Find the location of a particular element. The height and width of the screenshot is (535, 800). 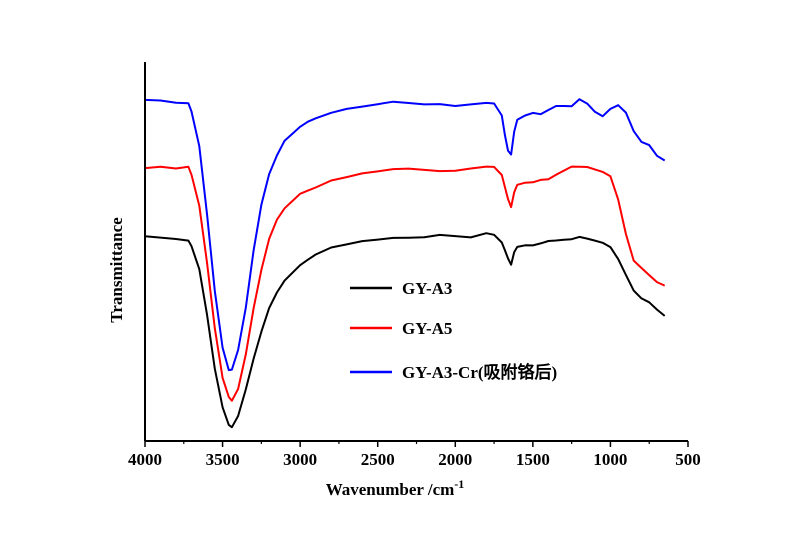

x-axis-title: Wavenumber /cm-1 is located at coordinates (395, 488).